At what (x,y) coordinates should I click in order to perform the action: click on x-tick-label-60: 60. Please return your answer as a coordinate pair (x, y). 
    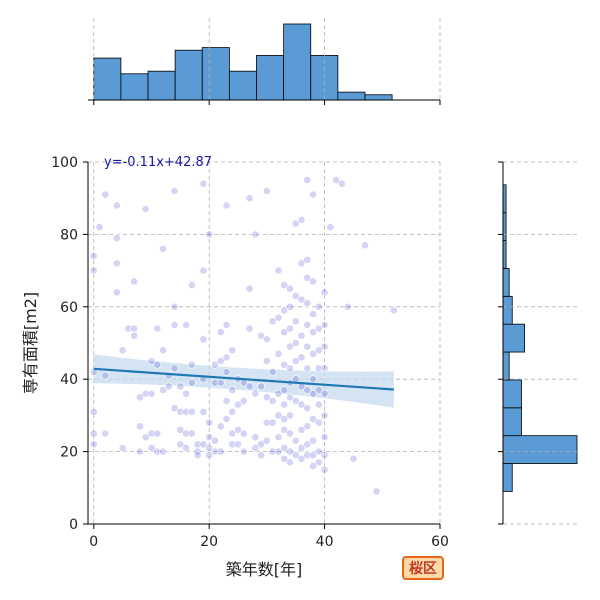
    Looking at the image, I should click on (440, 542).